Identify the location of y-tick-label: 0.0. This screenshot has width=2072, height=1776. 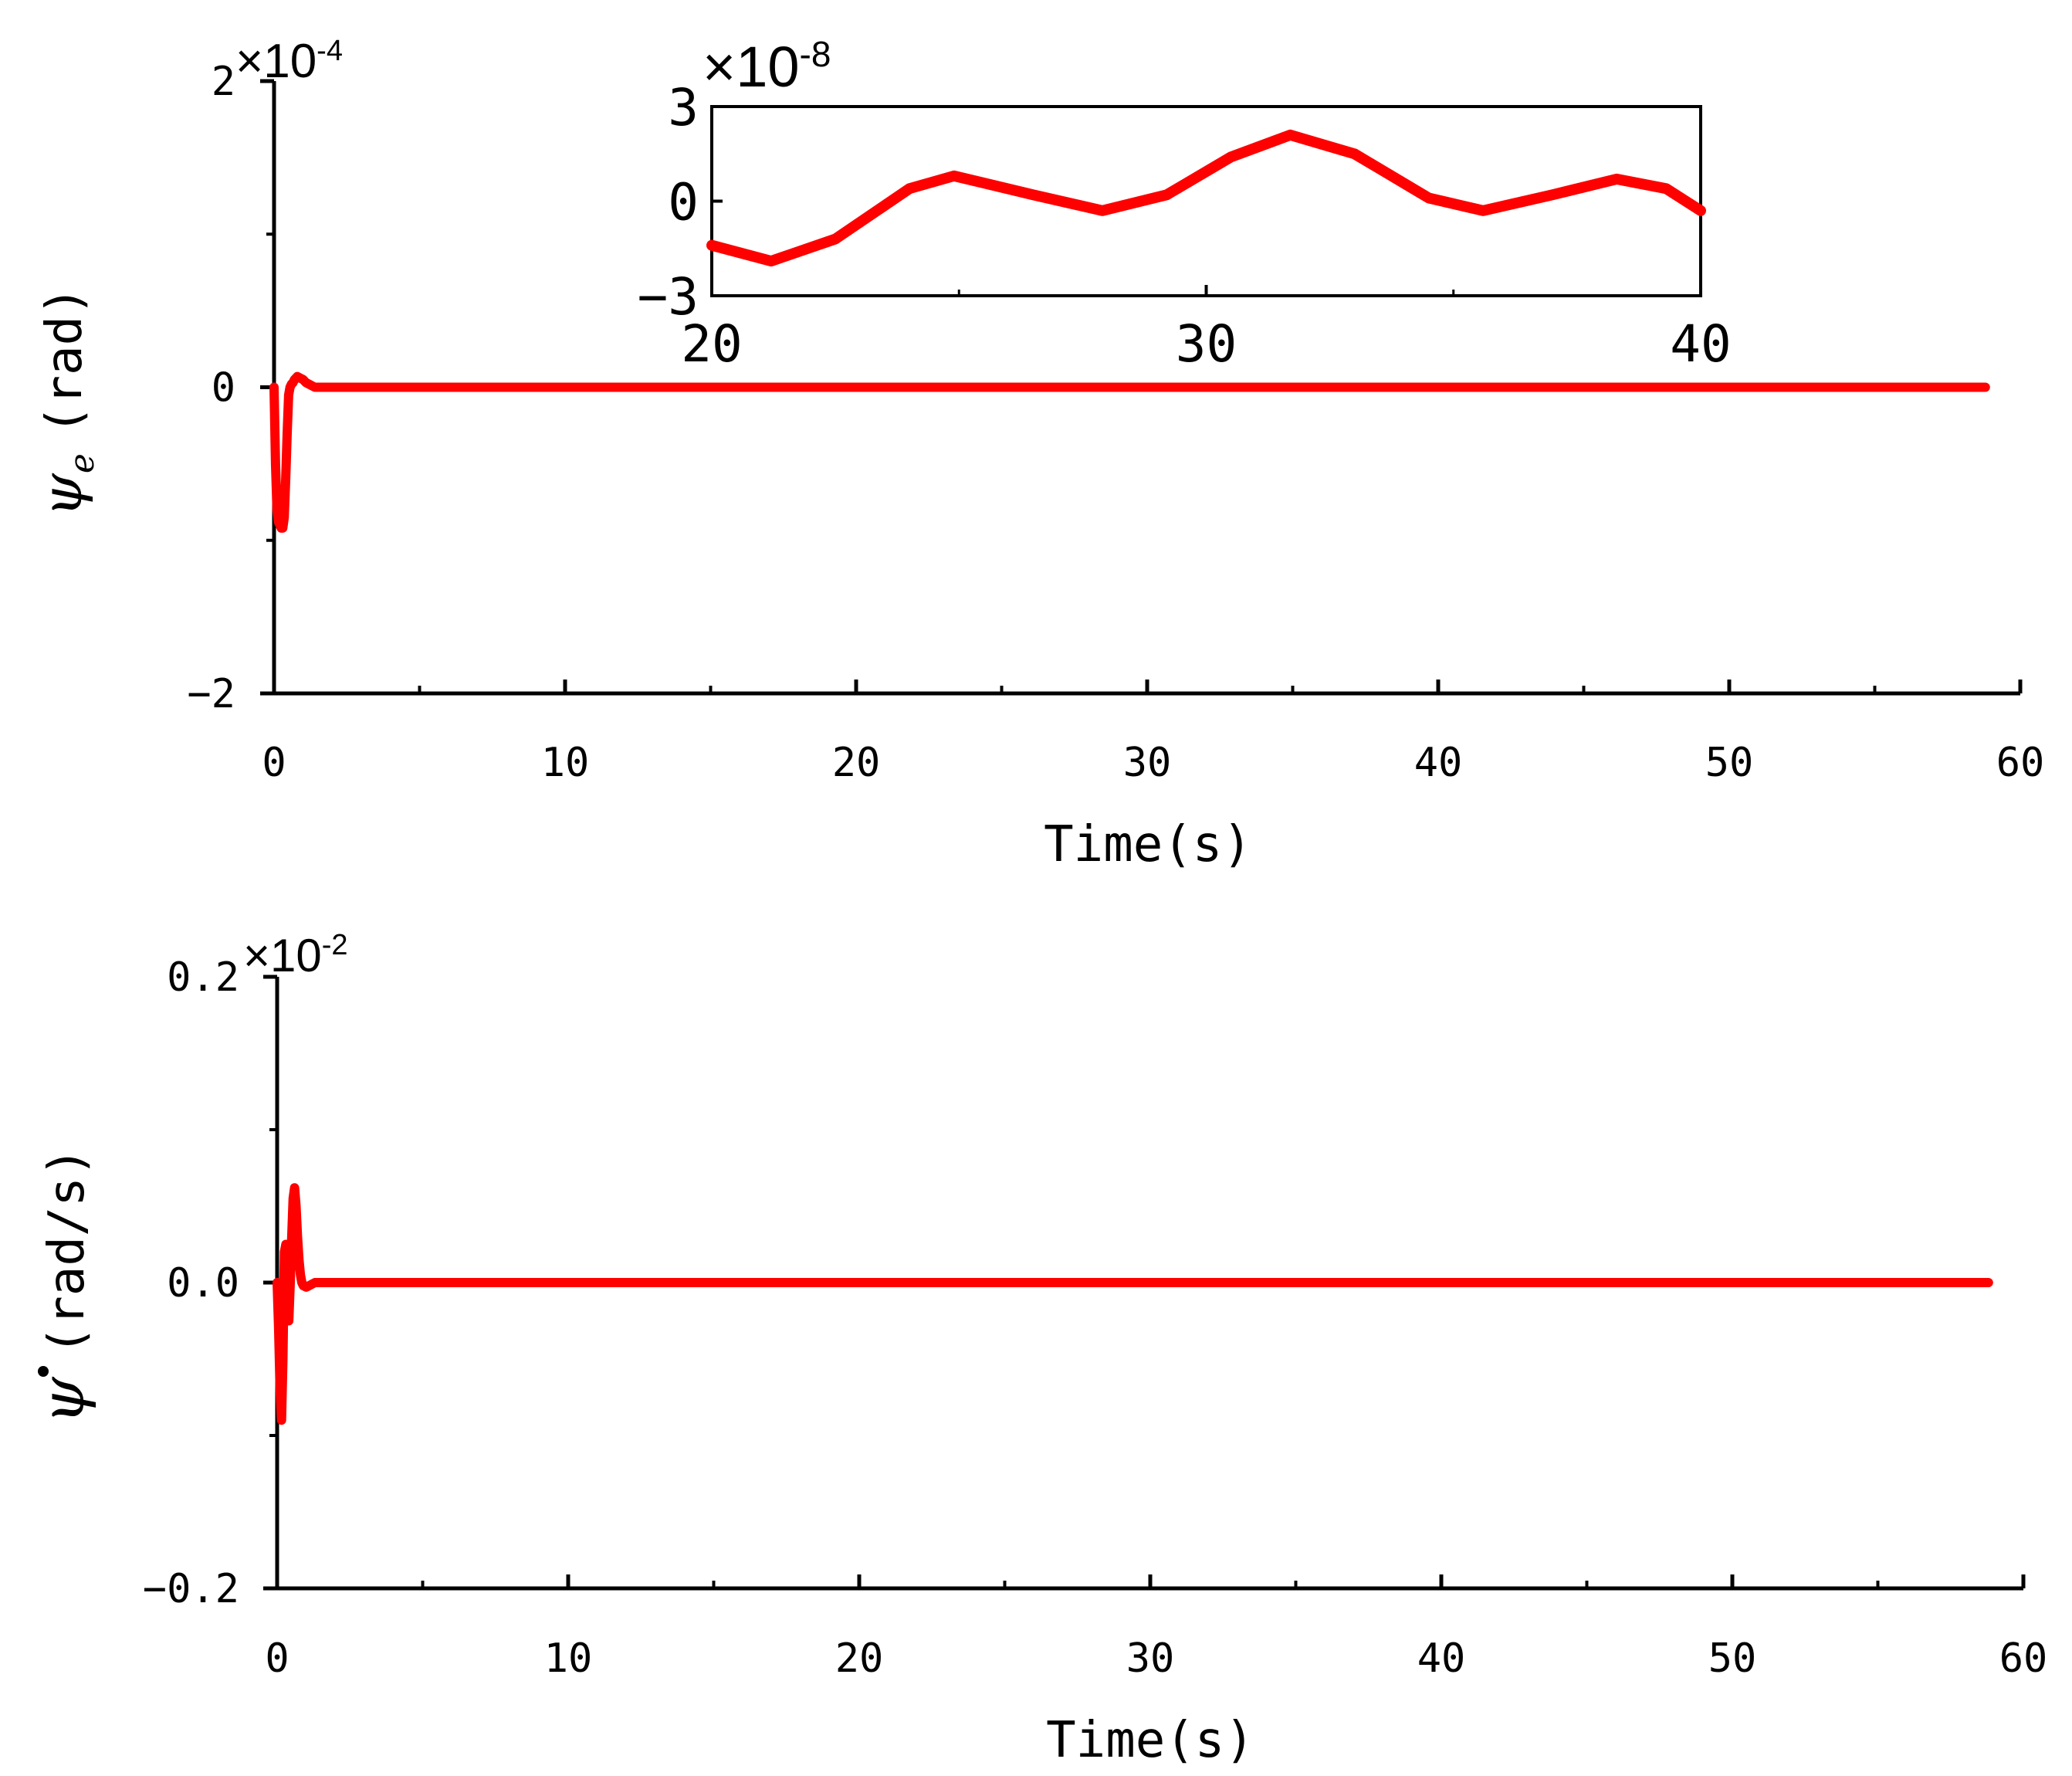
(203, 1283).